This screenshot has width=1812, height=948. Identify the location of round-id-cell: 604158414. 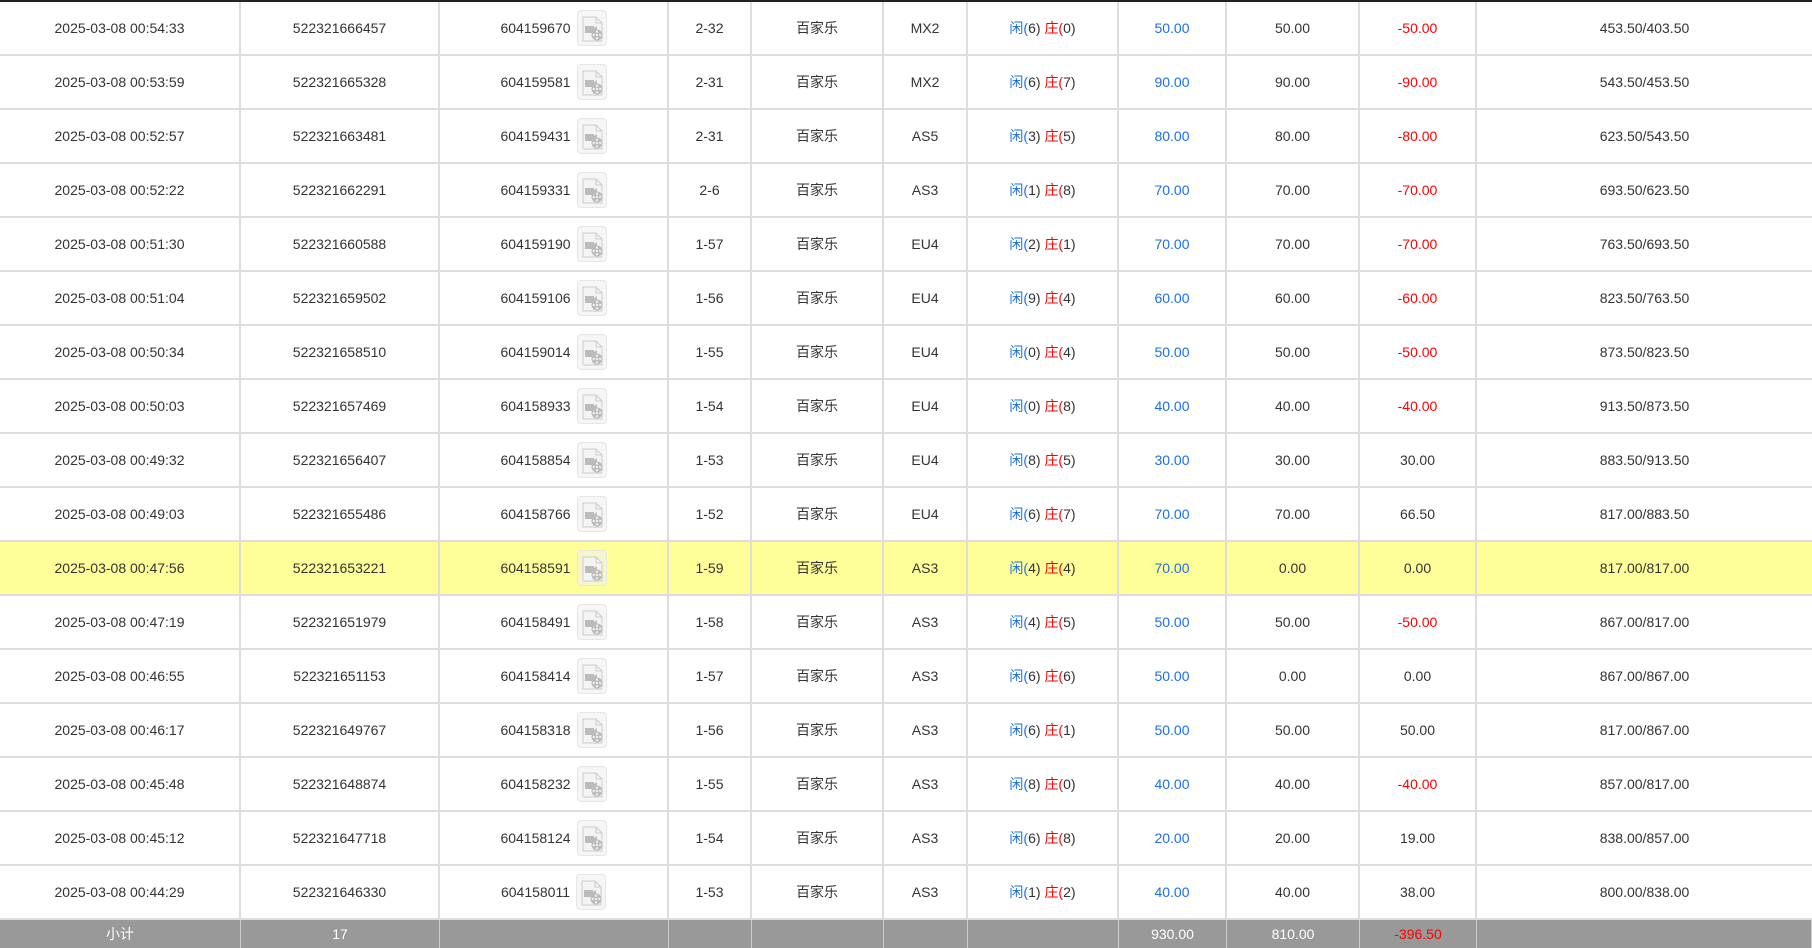
(554, 676).